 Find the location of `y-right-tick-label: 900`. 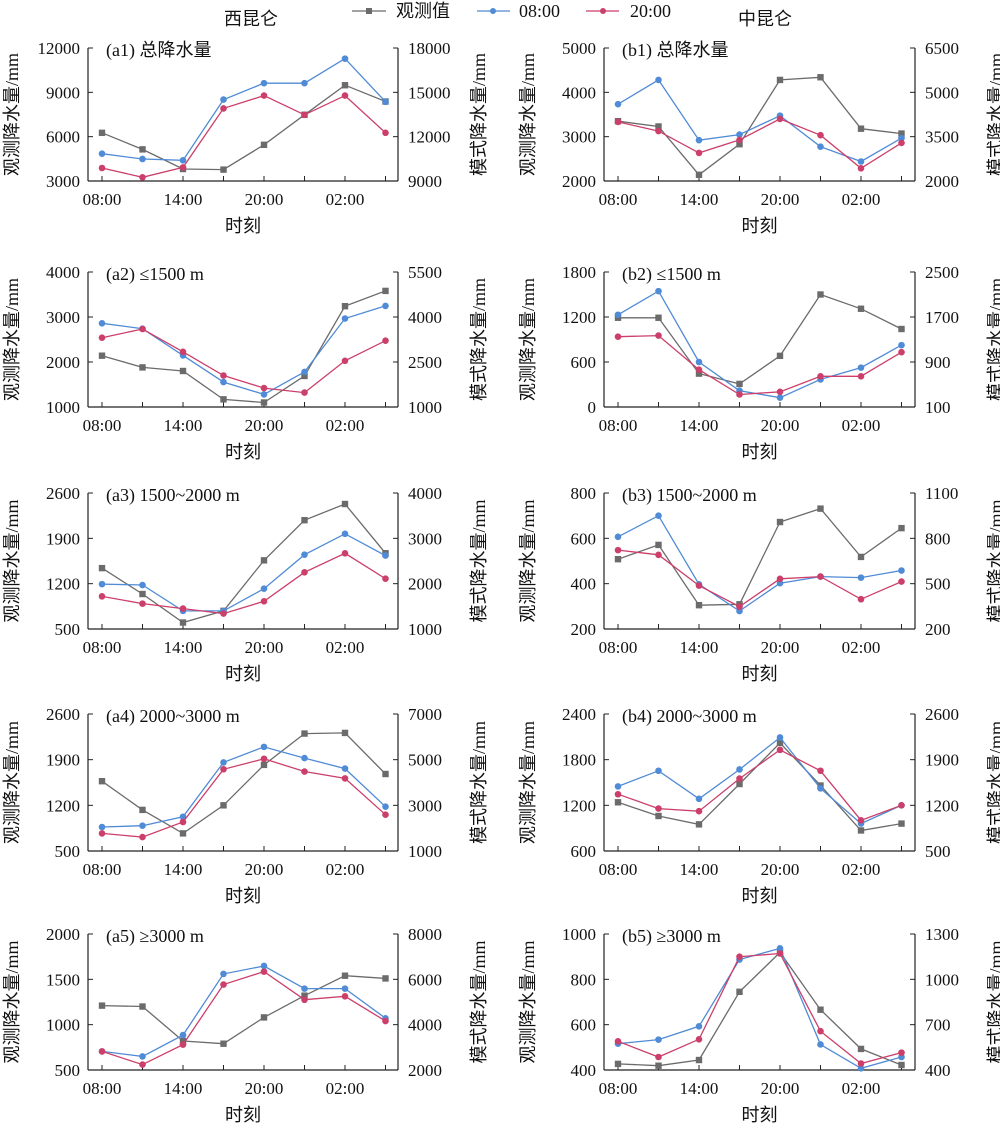

y-right-tick-label: 900 is located at coordinates (938, 362).